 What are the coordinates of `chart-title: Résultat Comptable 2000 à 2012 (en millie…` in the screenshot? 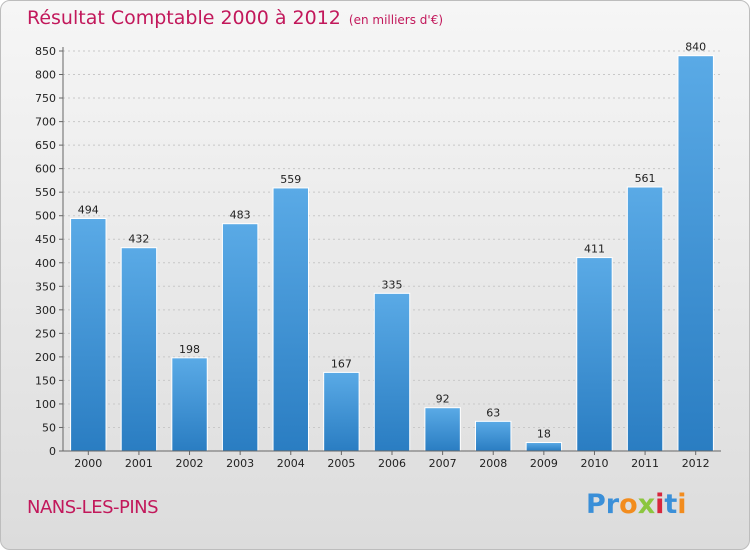 It's located at (235, 18).